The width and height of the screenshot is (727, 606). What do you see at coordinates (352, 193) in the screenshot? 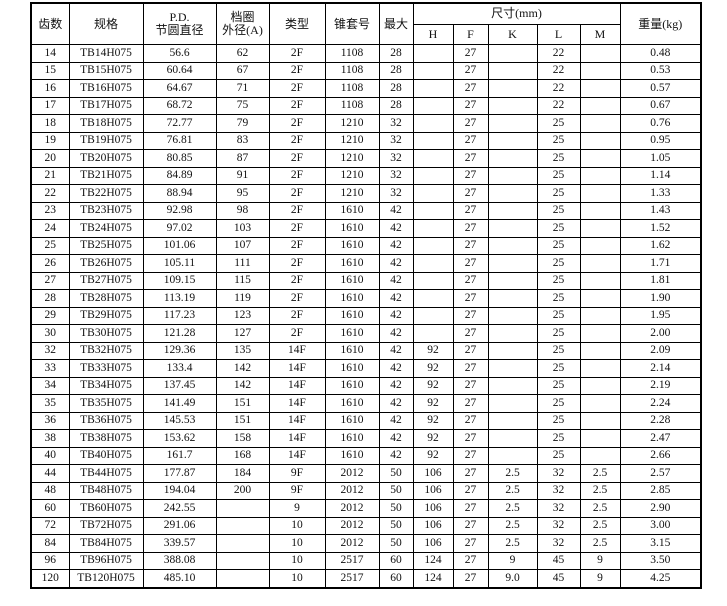
I see `cell-bush: 1210` at bounding box center [352, 193].